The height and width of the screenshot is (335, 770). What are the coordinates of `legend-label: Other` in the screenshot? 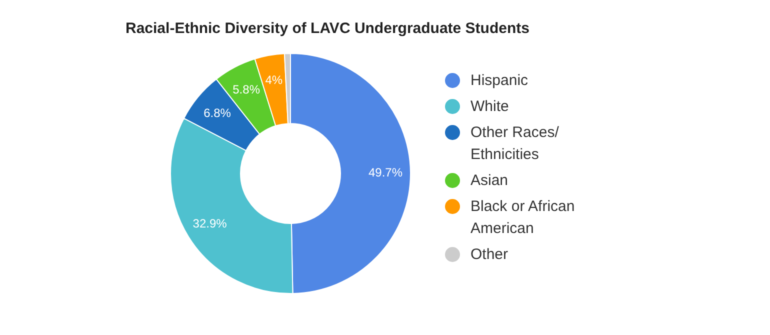 It's located at (489, 254).